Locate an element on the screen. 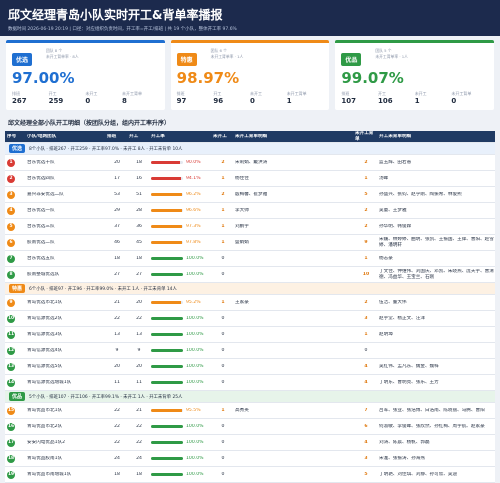 The height and width of the screenshot is (483, 500). cell: 刘鹏宇 is located at coordinates (293, 227).